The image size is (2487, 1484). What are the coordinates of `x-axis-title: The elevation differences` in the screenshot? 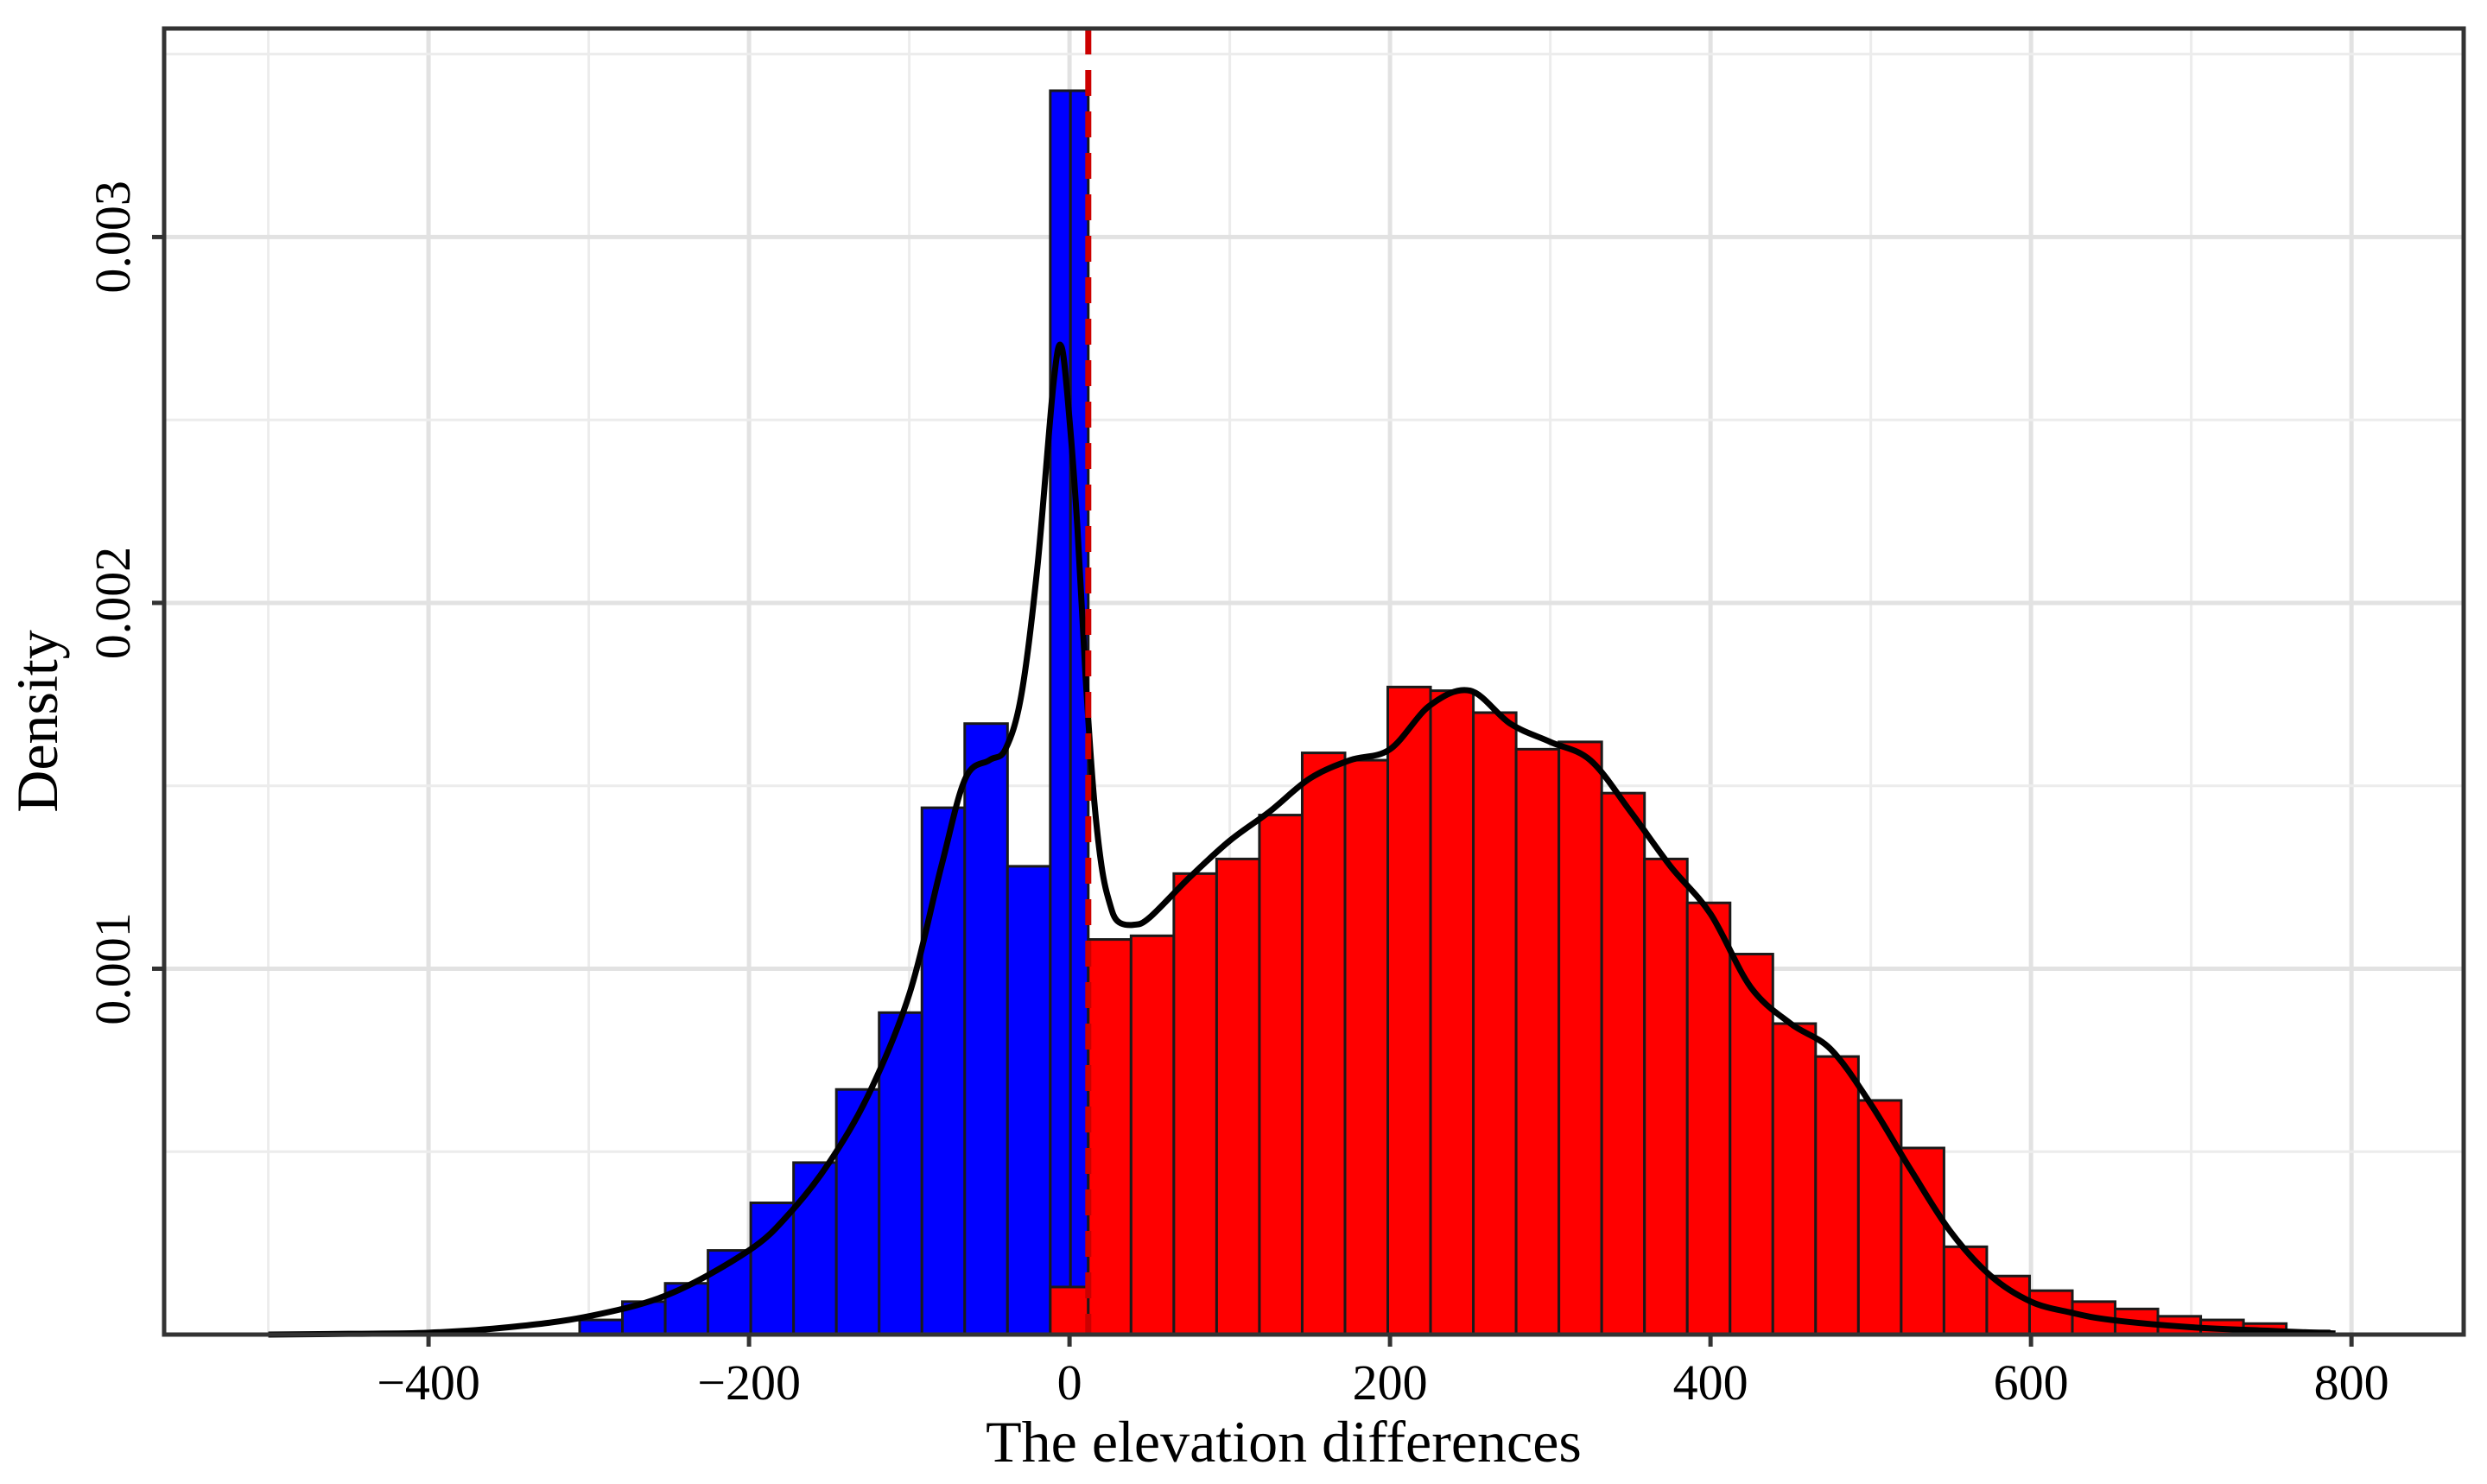 It's located at (1284, 1441).